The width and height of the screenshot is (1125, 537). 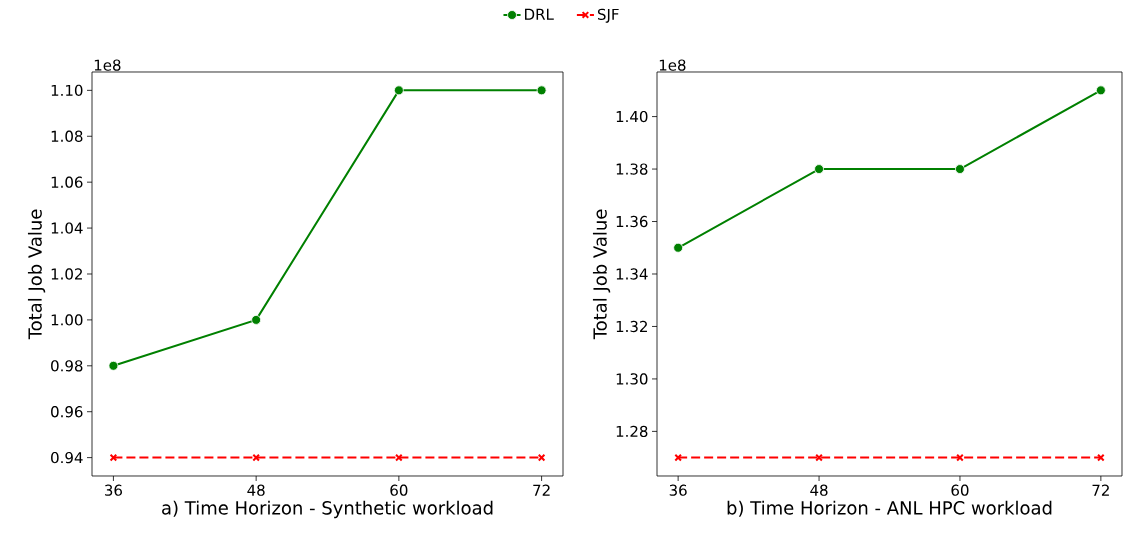 What do you see at coordinates (67, 366) in the screenshot?
I see `y-tick-label: 0.98` at bounding box center [67, 366].